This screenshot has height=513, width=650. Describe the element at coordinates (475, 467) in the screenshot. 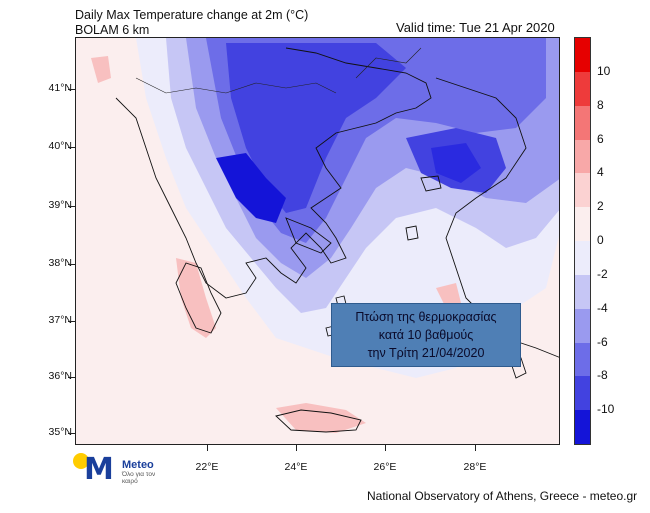

I see `lon-label-28: 28°E` at that location.